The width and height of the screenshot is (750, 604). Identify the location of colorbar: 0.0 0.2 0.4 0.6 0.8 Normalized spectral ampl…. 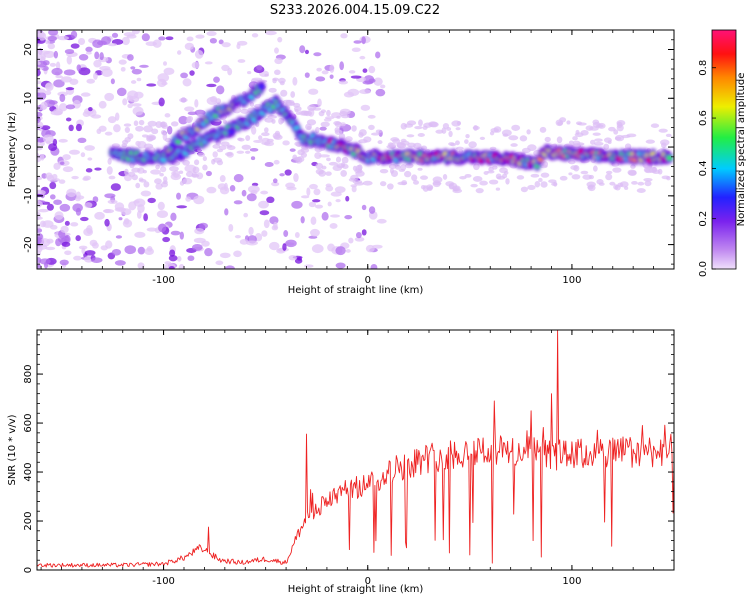
(722, 153).